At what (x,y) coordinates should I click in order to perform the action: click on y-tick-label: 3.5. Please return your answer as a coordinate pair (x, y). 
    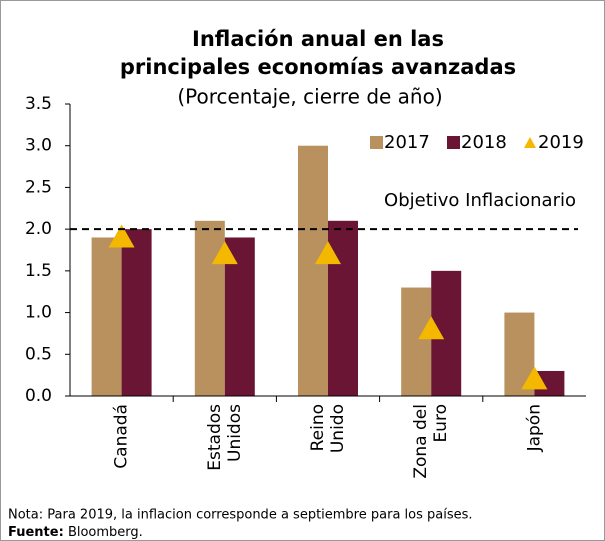
    Looking at the image, I should click on (38, 104).